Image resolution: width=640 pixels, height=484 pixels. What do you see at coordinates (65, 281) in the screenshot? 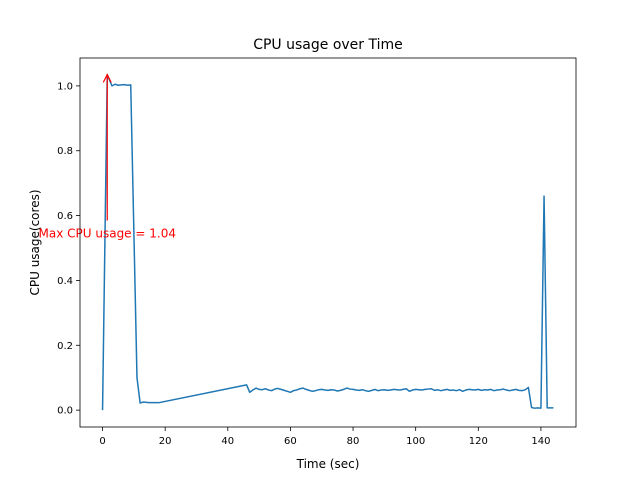
I see `y-tick-label: 0.4` at bounding box center [65, 281].